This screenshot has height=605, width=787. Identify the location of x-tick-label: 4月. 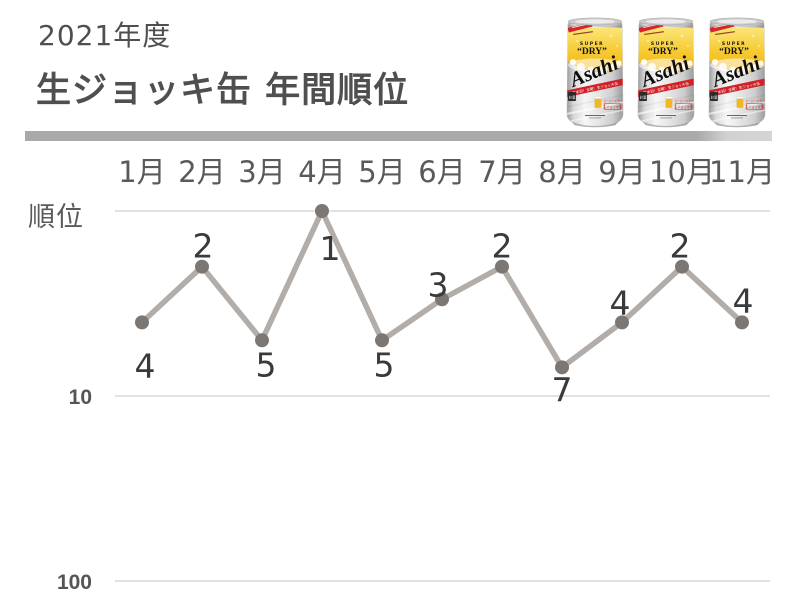
(321, 172).